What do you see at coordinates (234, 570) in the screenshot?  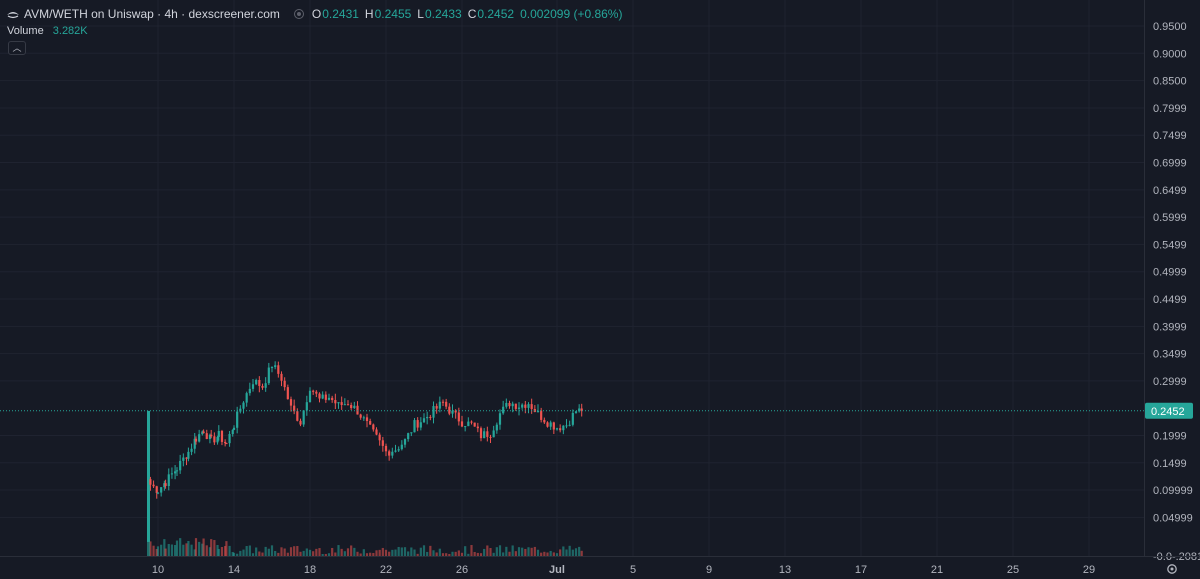 I see `time-tick-label: 14` at bounding box center [234, 570].